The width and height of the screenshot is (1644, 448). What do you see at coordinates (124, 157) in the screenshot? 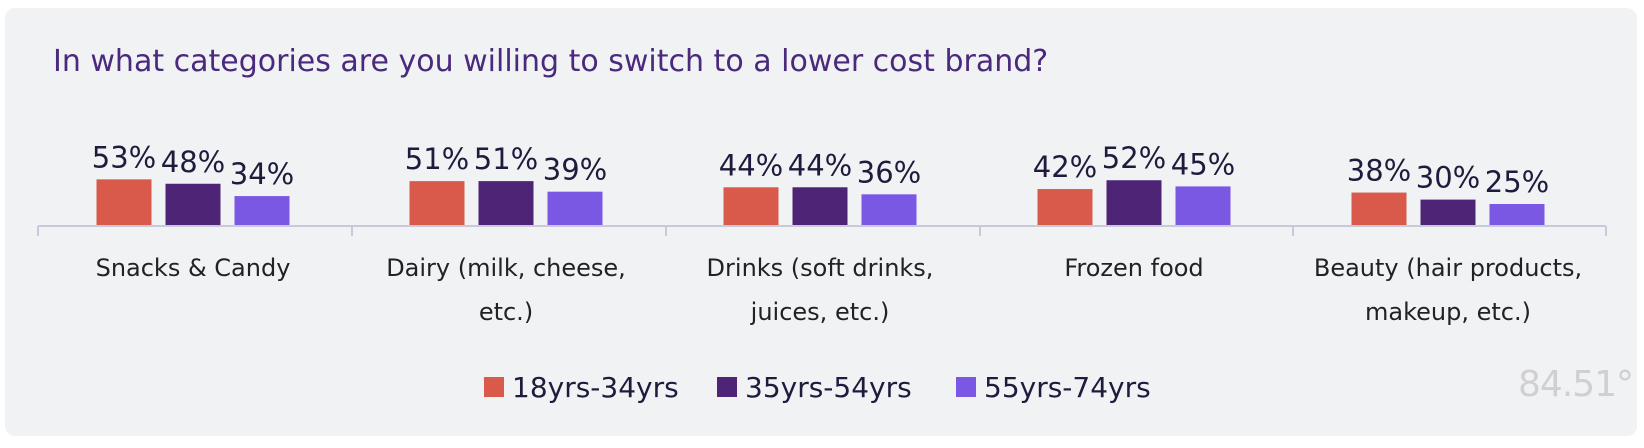
I see `bar-value-label: 53%` at bounding box center [124, 157].